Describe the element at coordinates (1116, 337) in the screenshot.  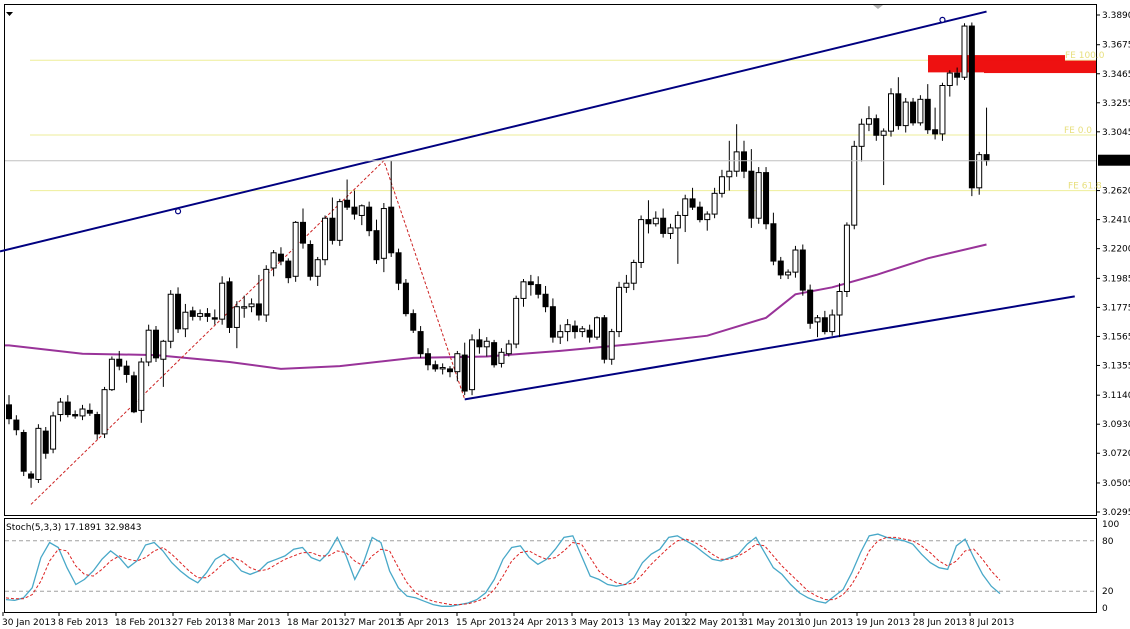
I see `price-tick-label: 3.1565` at that location.